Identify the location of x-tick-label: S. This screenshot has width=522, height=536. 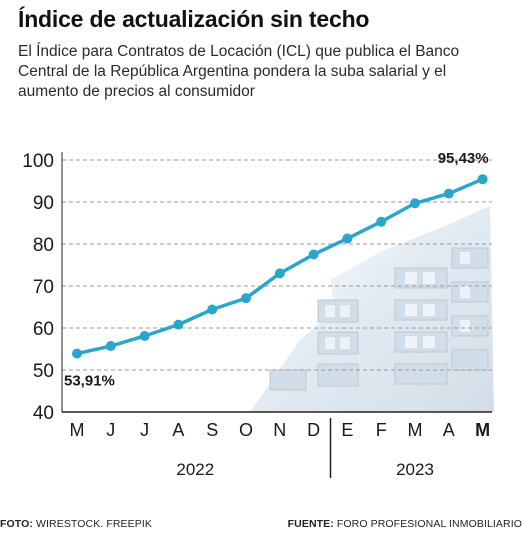
(212, 430).